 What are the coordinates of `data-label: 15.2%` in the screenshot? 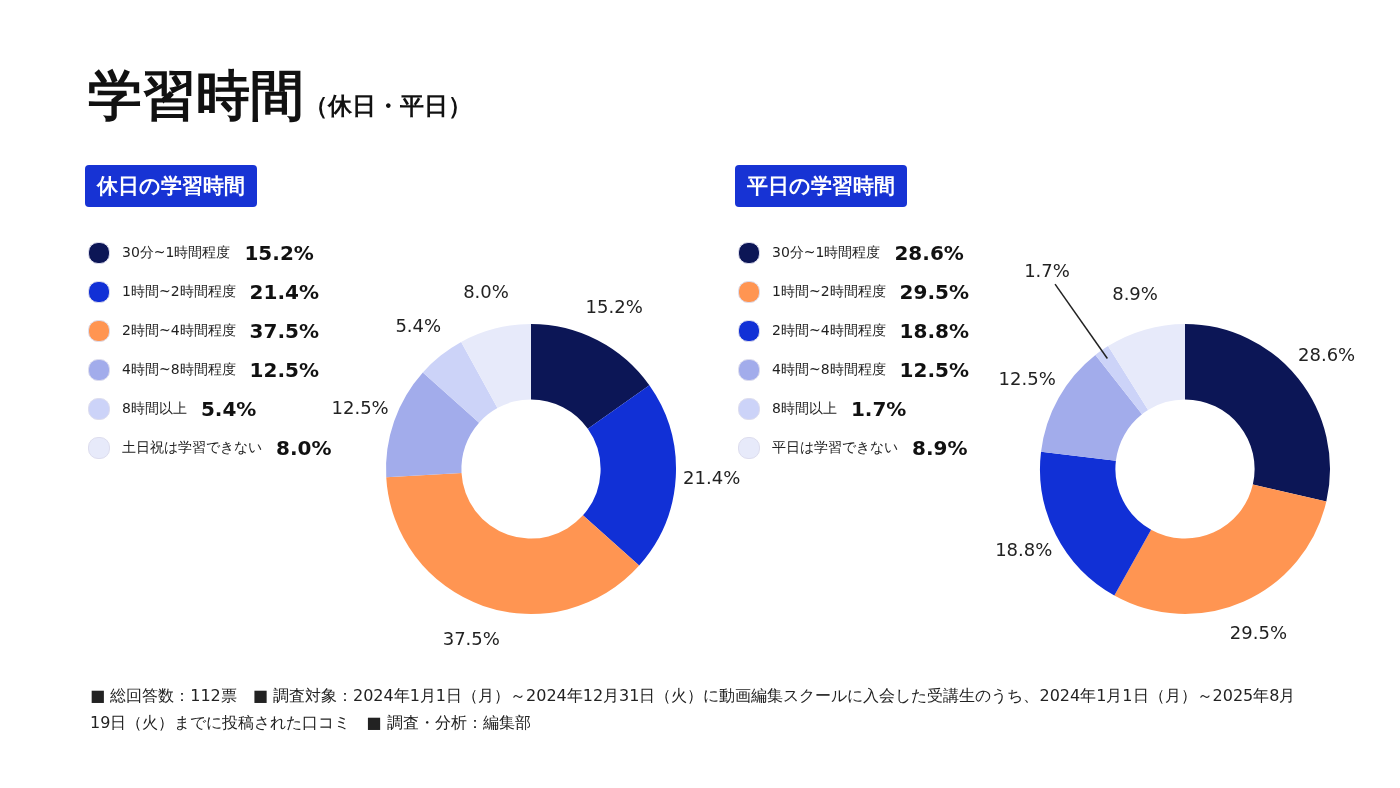 It's located at (614, 306).